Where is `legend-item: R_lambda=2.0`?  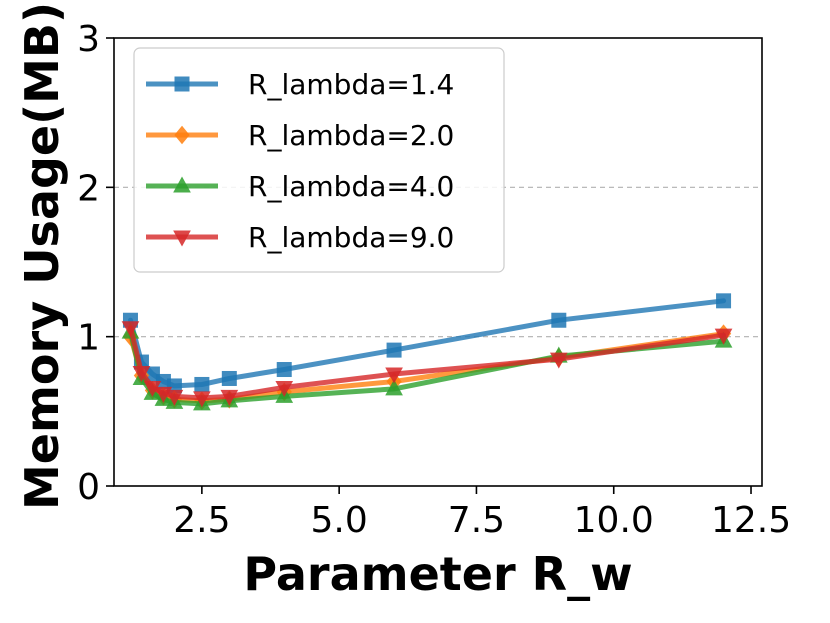 legend-item: R_lambda=2.0 is located at coordinates (300, 135).